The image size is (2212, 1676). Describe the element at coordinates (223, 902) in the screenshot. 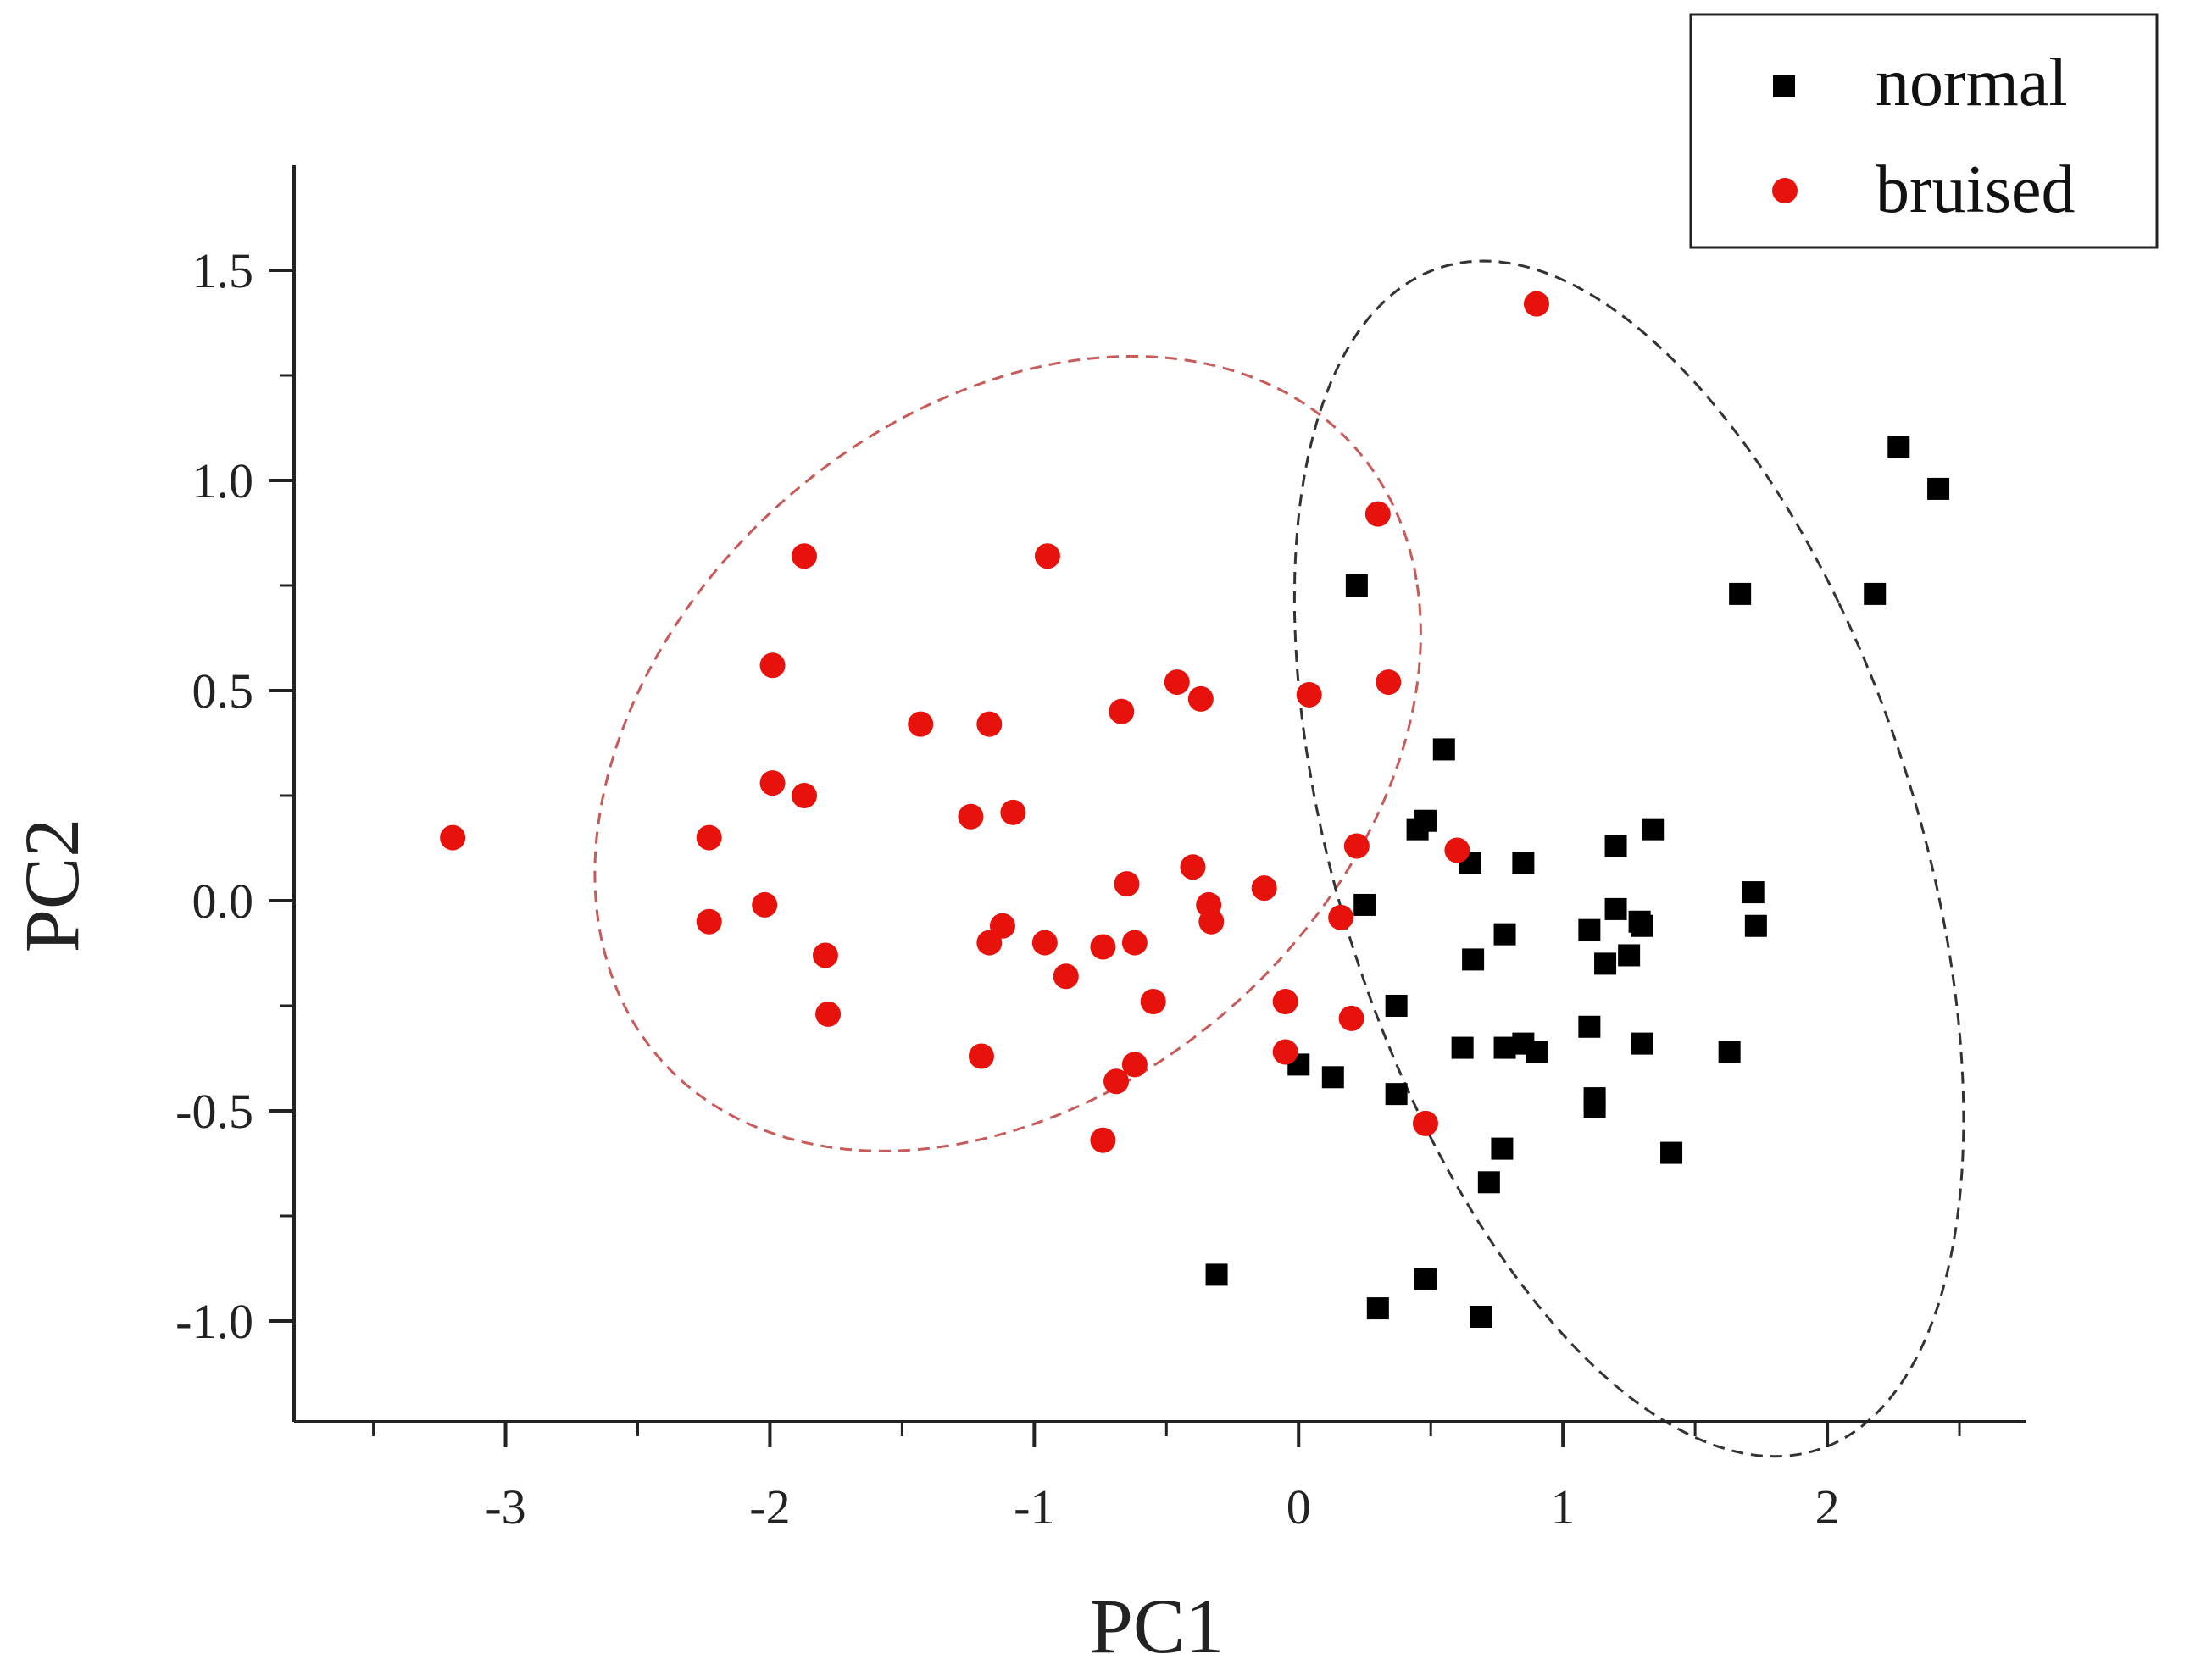

I see `y-tick-label: 0.0` at that location.